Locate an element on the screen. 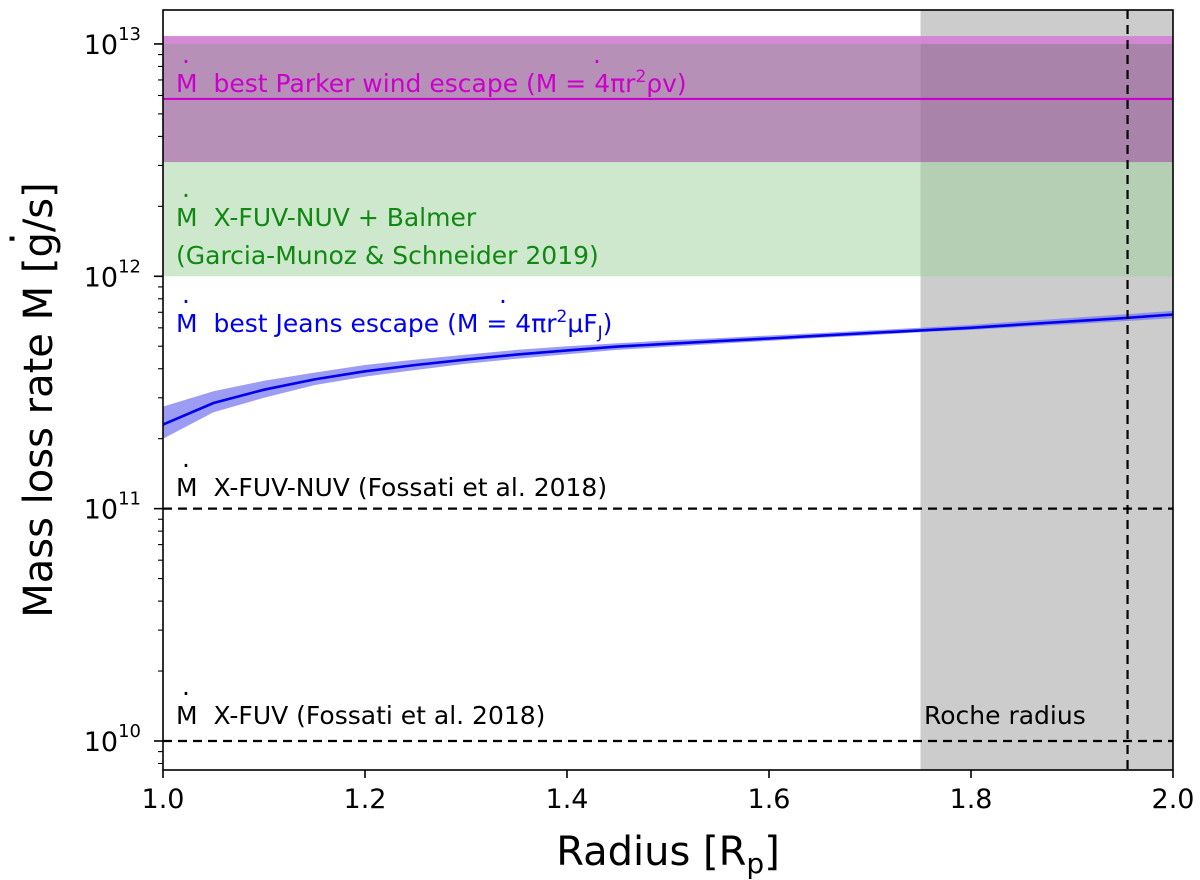 This screenshot has width=1200, height=880. annotation-xfuv-nuv-text: X-FUV-NUV (Fossati et al. 2018) is located at coordinates (411, 487).